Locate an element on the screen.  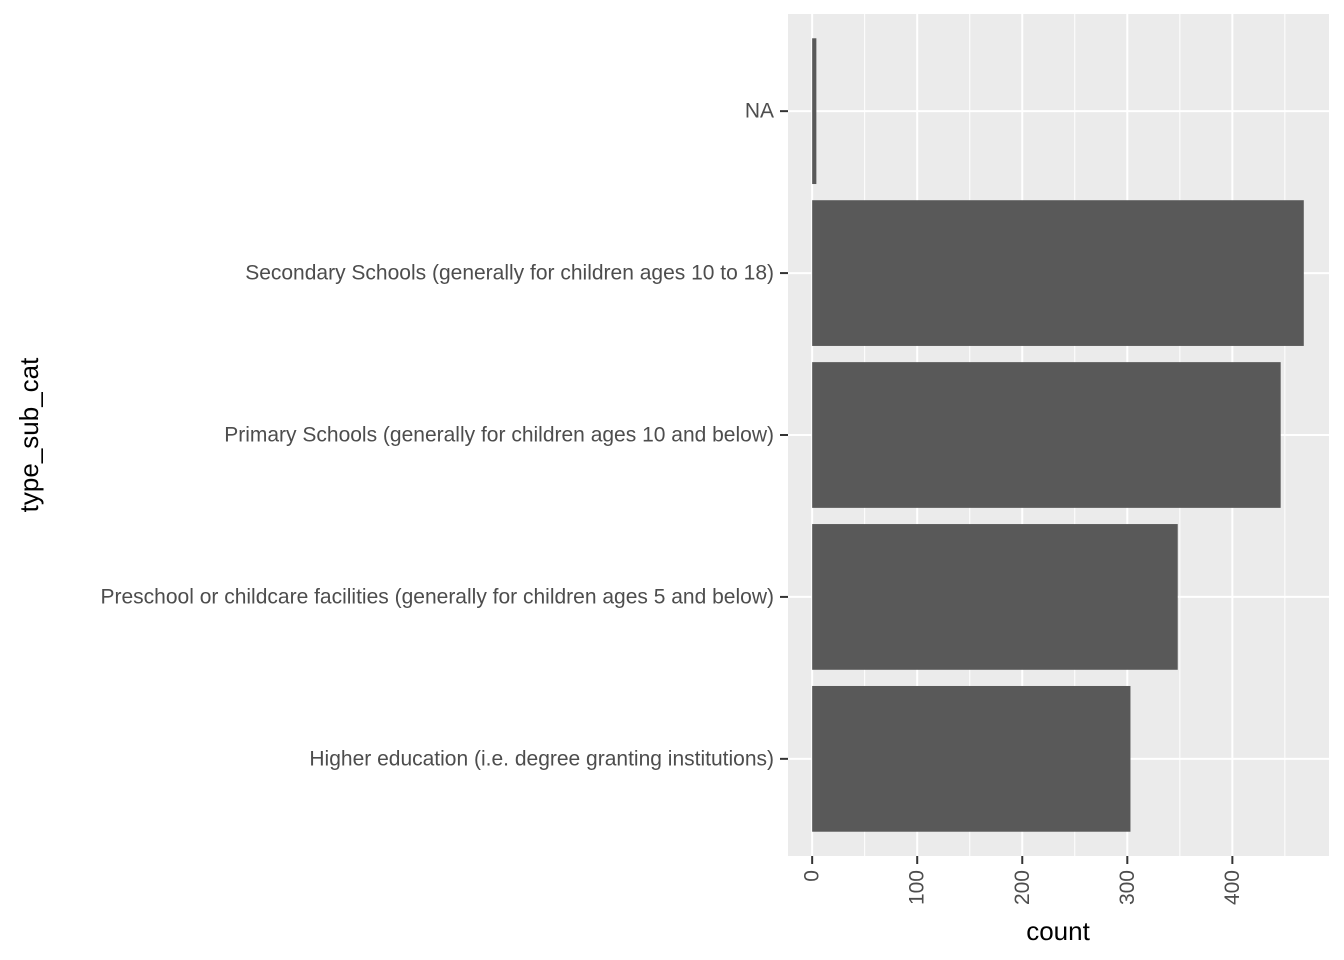
x-tick-label: 300 is located at coordinates (1127, 887).